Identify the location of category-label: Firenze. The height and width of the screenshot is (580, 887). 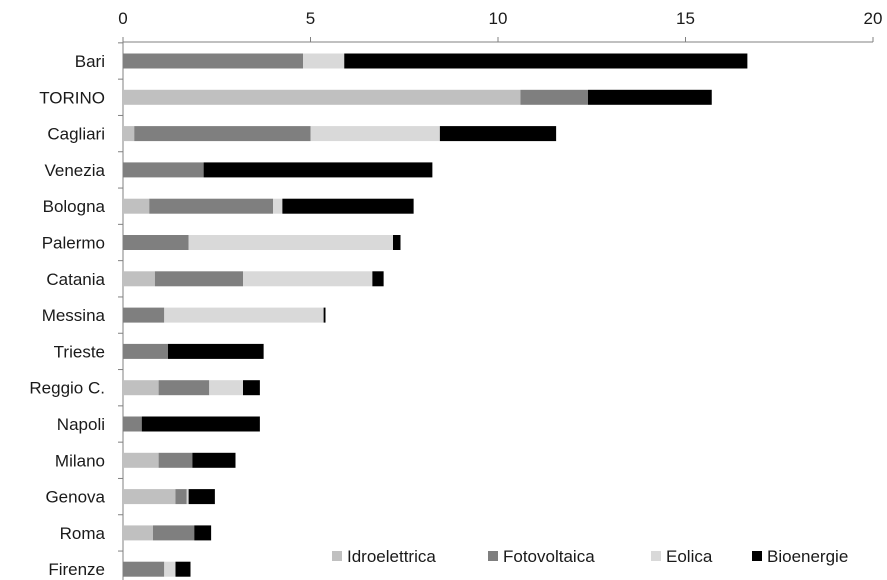
(76, 569).